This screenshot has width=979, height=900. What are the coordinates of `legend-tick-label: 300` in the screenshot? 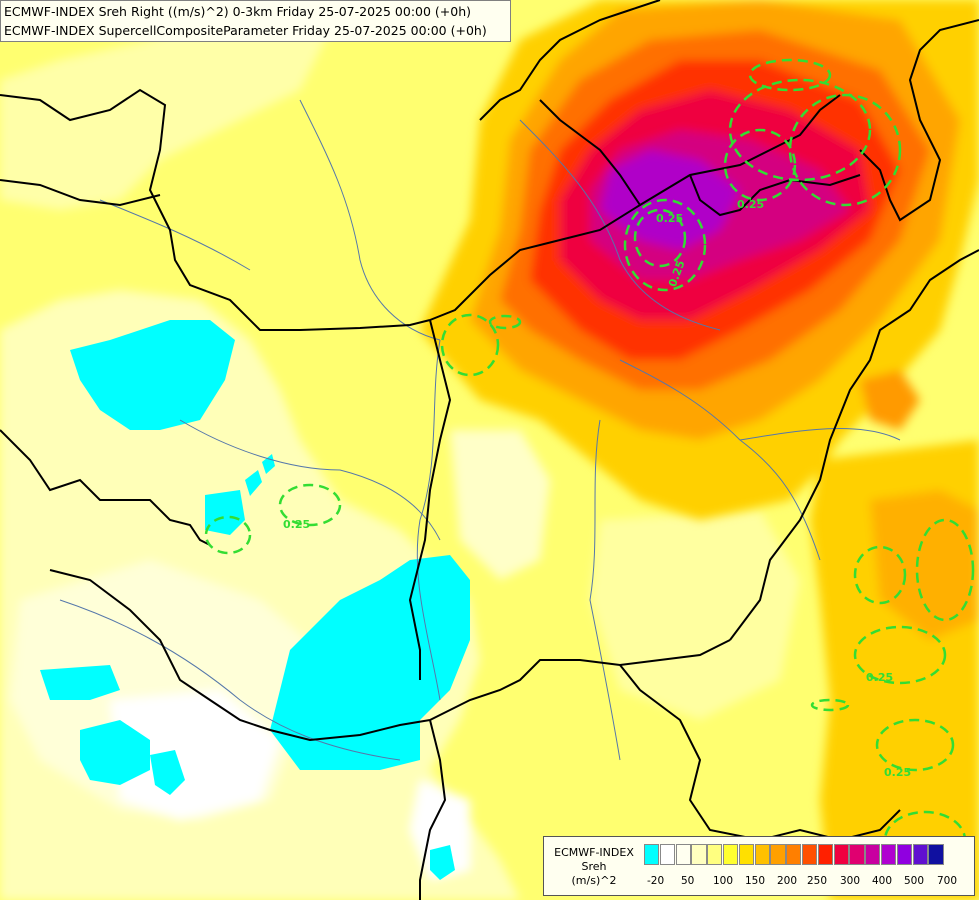 It's located at (850, 881).